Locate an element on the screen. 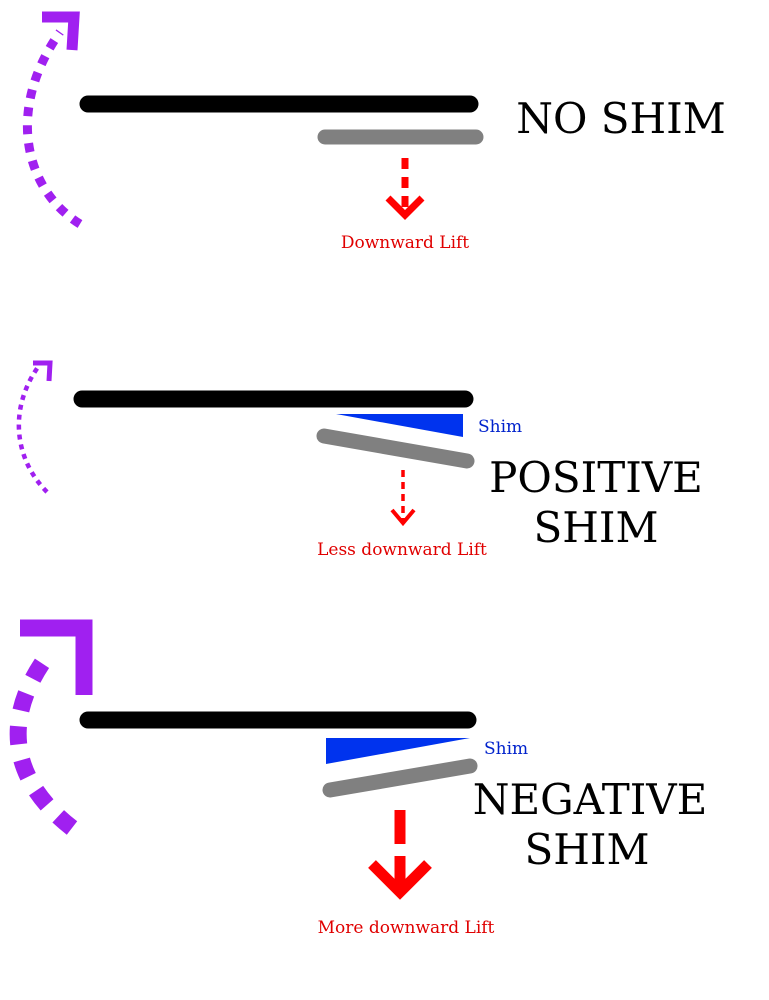  lift-label: More downward Lift is located at coordinates (406, 928).